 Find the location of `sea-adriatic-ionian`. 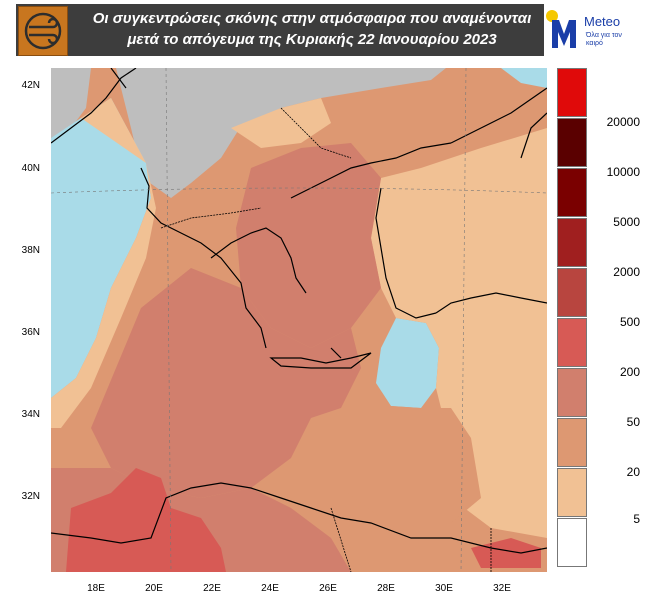

sea-adriatic-ionian is located at coordinates (101, 248).